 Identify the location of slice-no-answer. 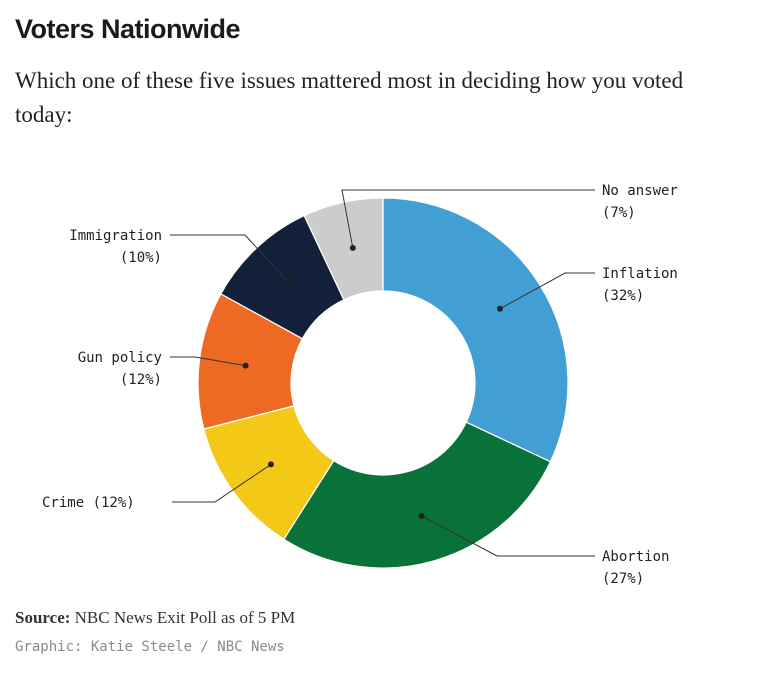
(343, 249).